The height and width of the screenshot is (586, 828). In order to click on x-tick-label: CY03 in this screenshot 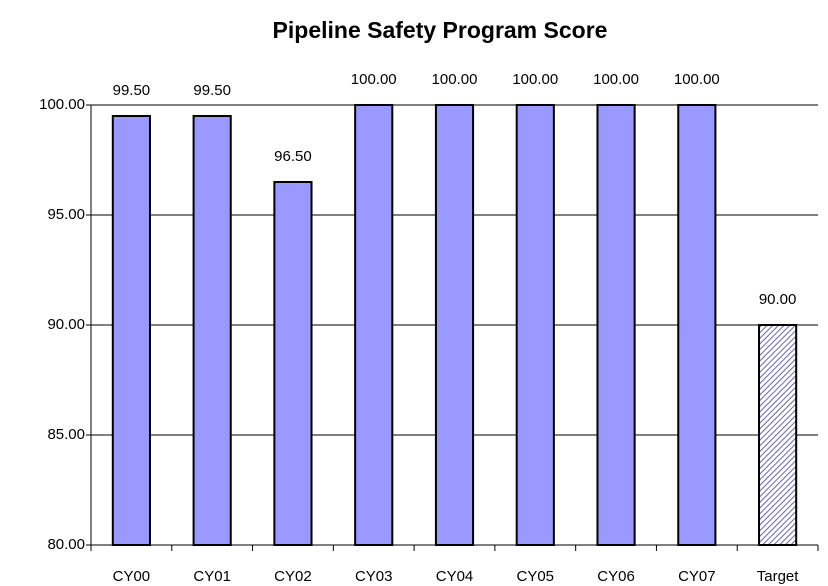, I will do `click(374, 576)`.